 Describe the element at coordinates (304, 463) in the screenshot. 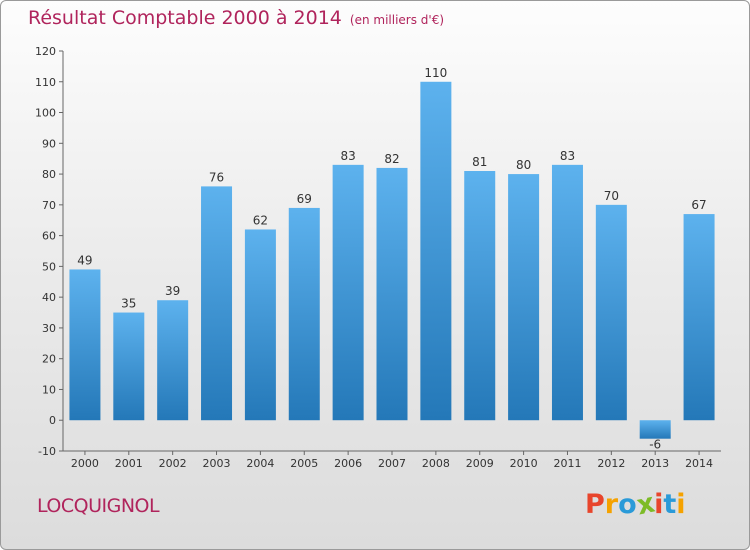

I see `x-tick-label-2005: 2005` at that location.